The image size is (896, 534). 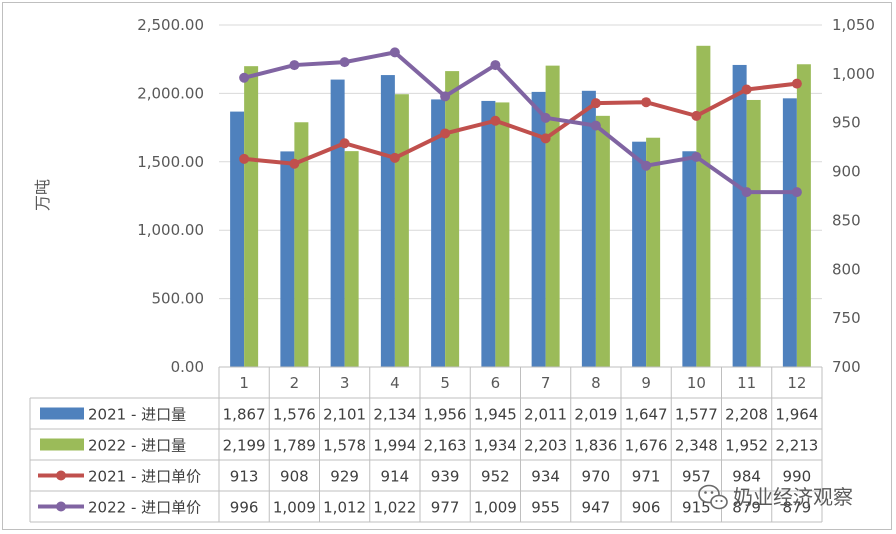 What do you see at coordinates (445, 477) in the screenshot?
I see `table-cell: 939` at bounding box center [445, 477].